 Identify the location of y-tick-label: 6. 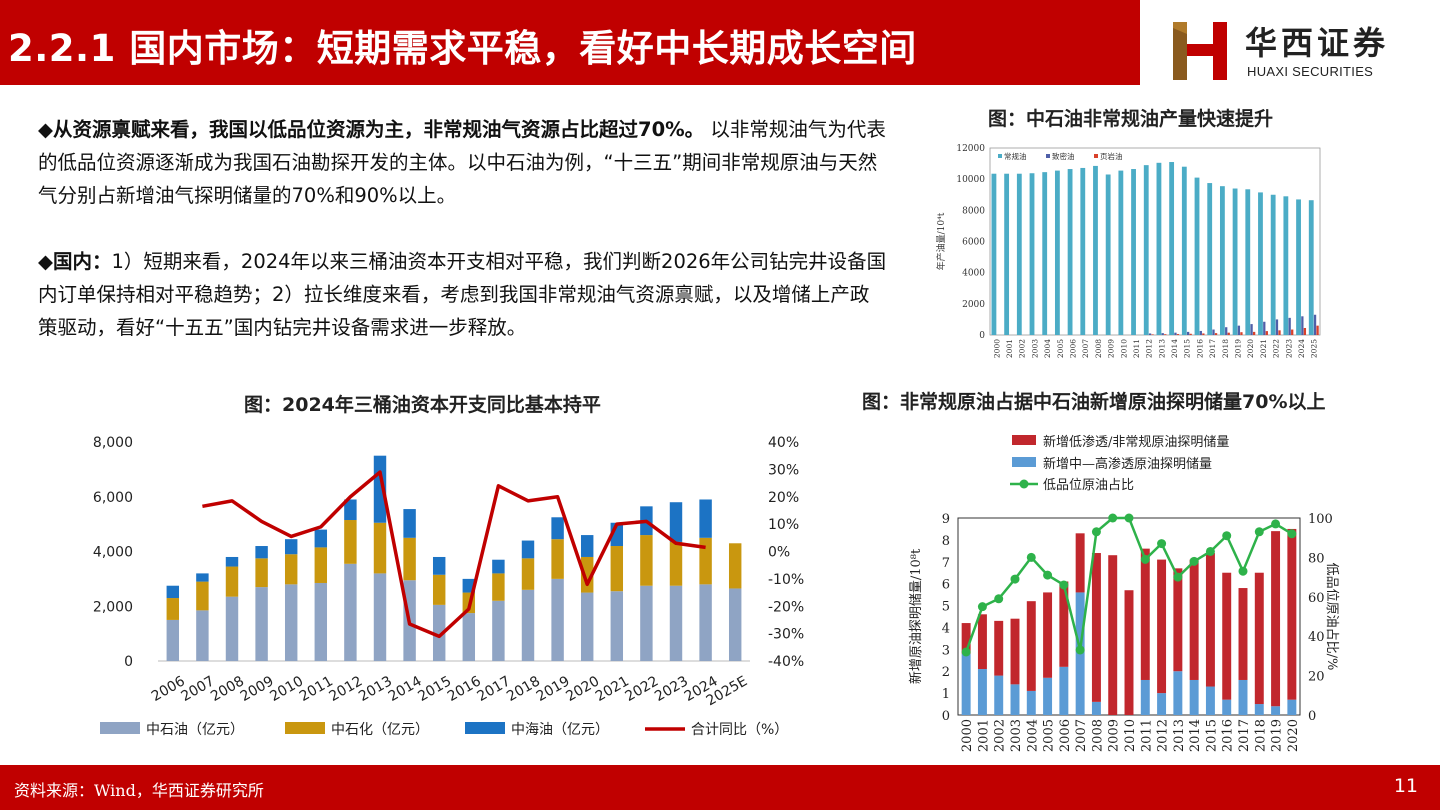
(946, 585).